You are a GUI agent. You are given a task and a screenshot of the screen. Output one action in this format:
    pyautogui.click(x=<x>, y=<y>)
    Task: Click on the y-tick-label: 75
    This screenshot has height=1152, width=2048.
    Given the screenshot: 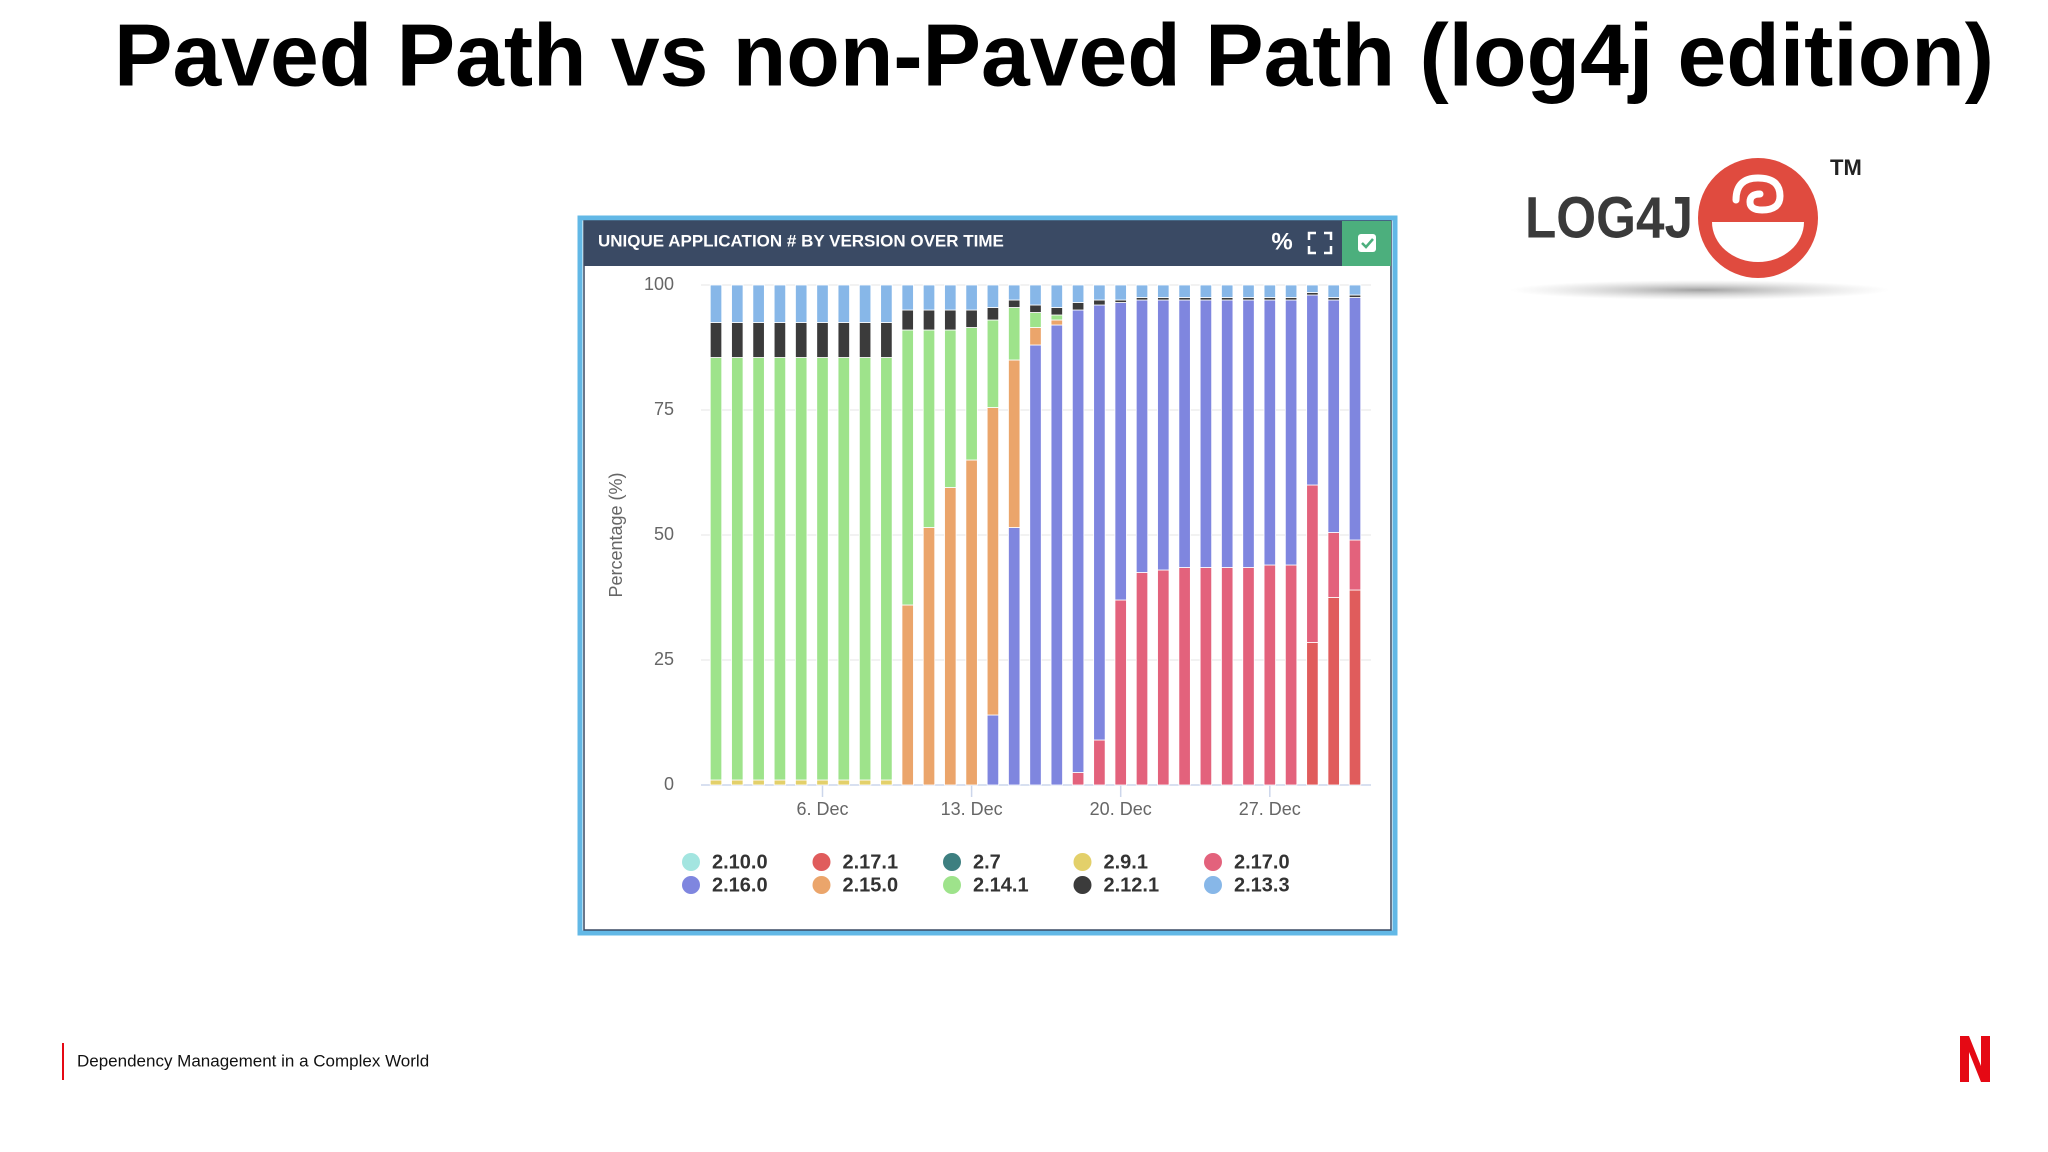 What is the action you would take?
    pyautogui.click(x=664, y=409)
    